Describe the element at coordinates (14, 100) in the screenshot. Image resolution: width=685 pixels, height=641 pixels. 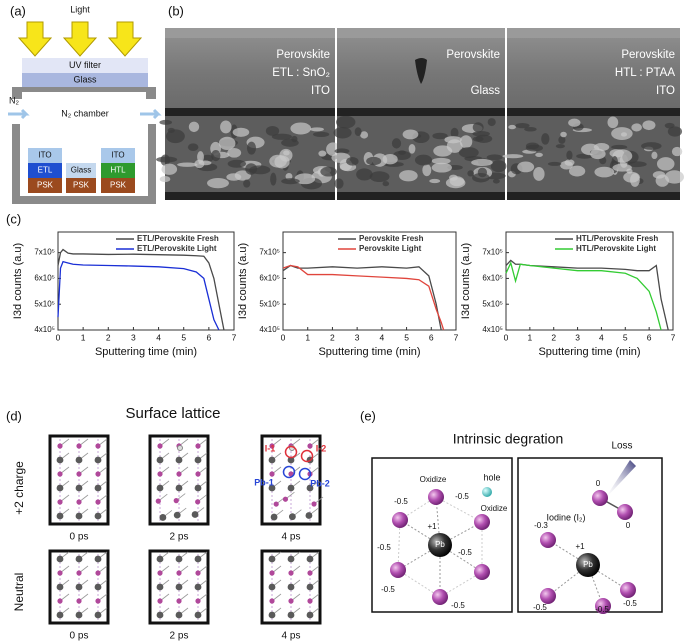
I see `label: N₂` at that location.